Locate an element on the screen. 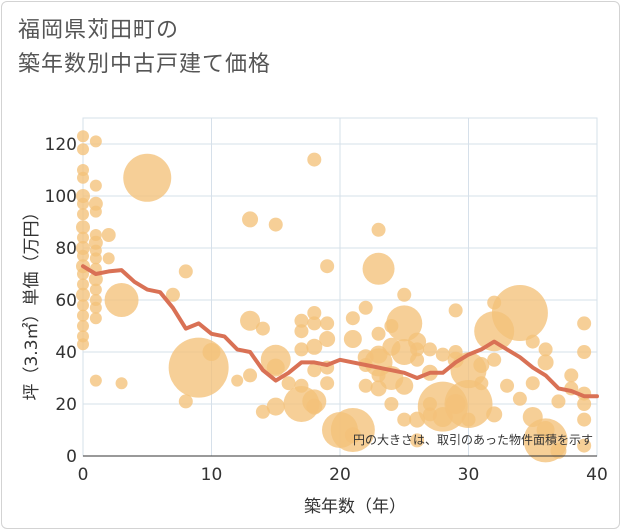 The height and width of the screenshot is (530, 621). y-tick-label: 80 is located at coordinates (66, 249).